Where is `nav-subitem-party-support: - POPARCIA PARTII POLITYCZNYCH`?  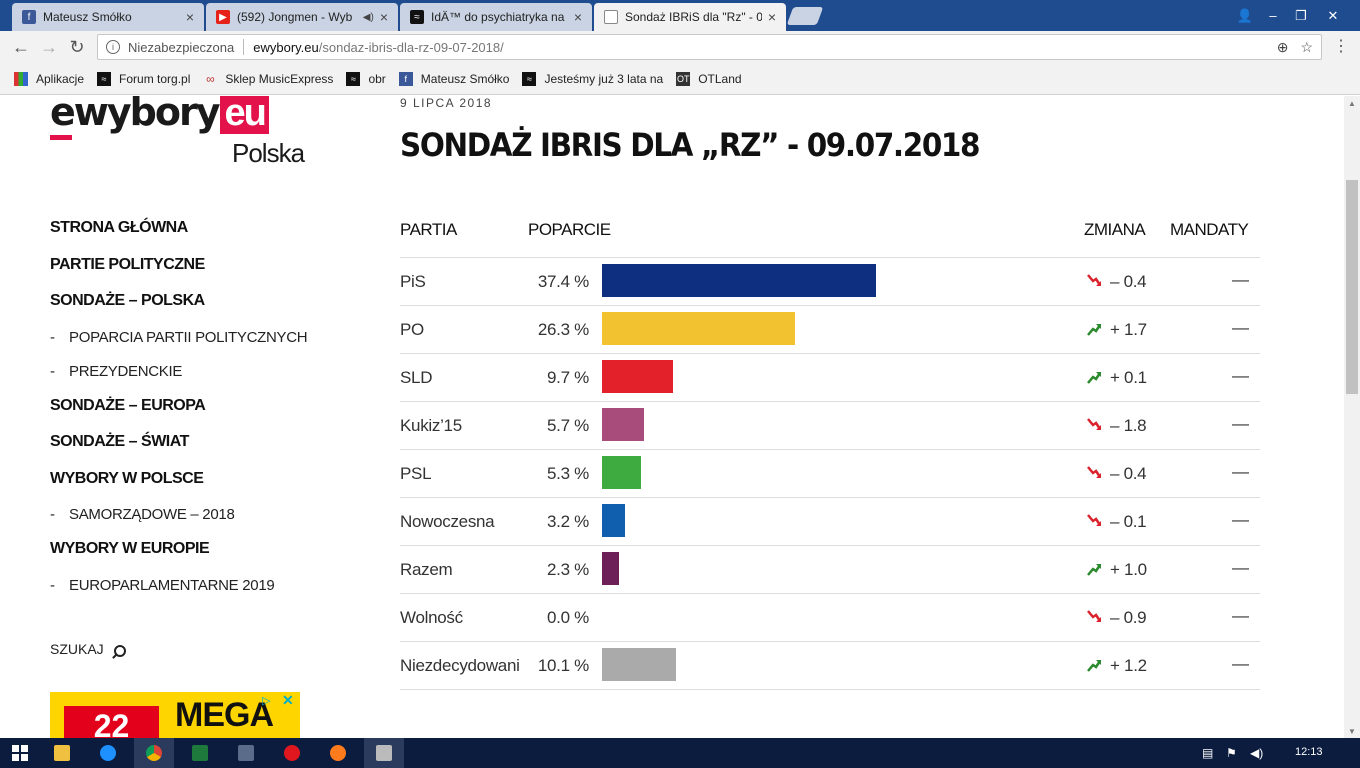
nav-subitem-party-support: - POPARCIA PARTII POLITYCZNYCH is located at coordinates (200, 341).